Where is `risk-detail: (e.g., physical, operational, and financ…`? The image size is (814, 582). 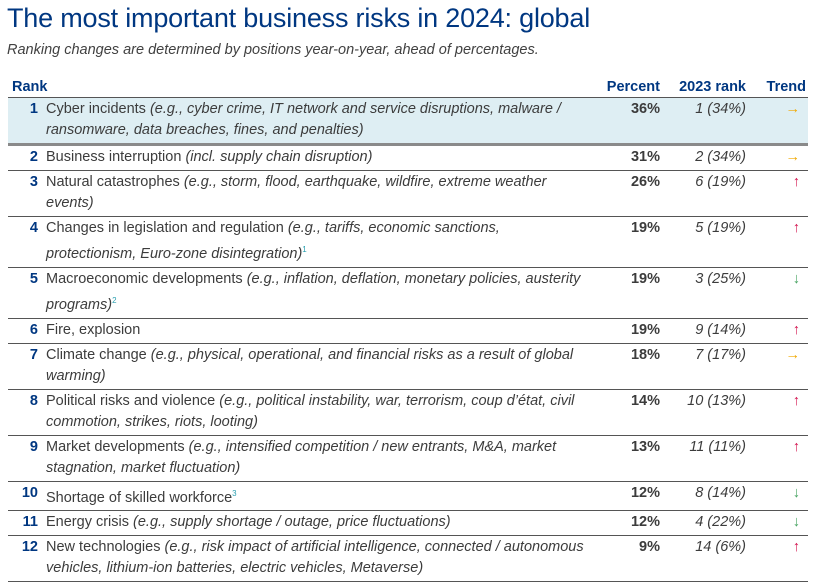
risk-detail: (e.g., physical, operational, and financ… is located at coordinates (310, 365).